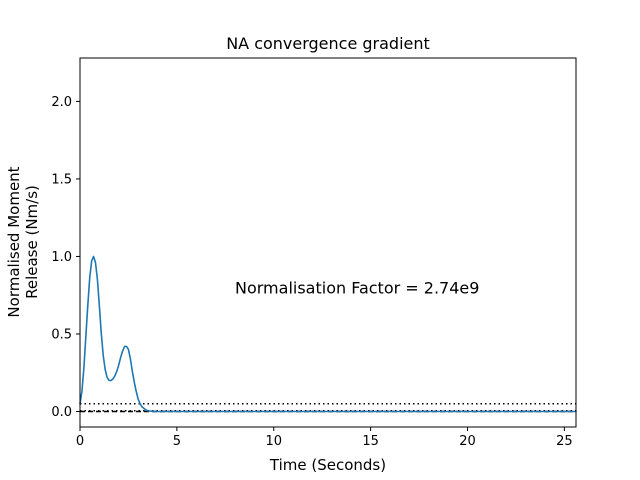 Image resolution: width=640 pixels, height=480 pixels. What do you see at coordinates (324, 438) in the screenshot?
I see `x-axis-ticks: 0 5 10 15 20 25` at bounding box center [324, 438].